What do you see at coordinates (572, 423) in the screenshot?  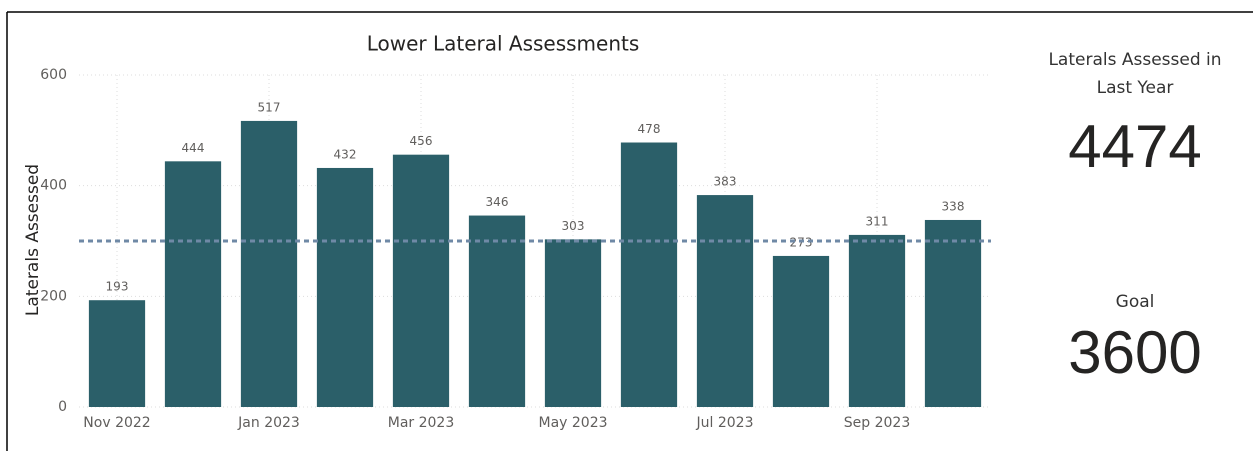 I see `x-tick-label: May 2023` at bounding box center [572, 423].